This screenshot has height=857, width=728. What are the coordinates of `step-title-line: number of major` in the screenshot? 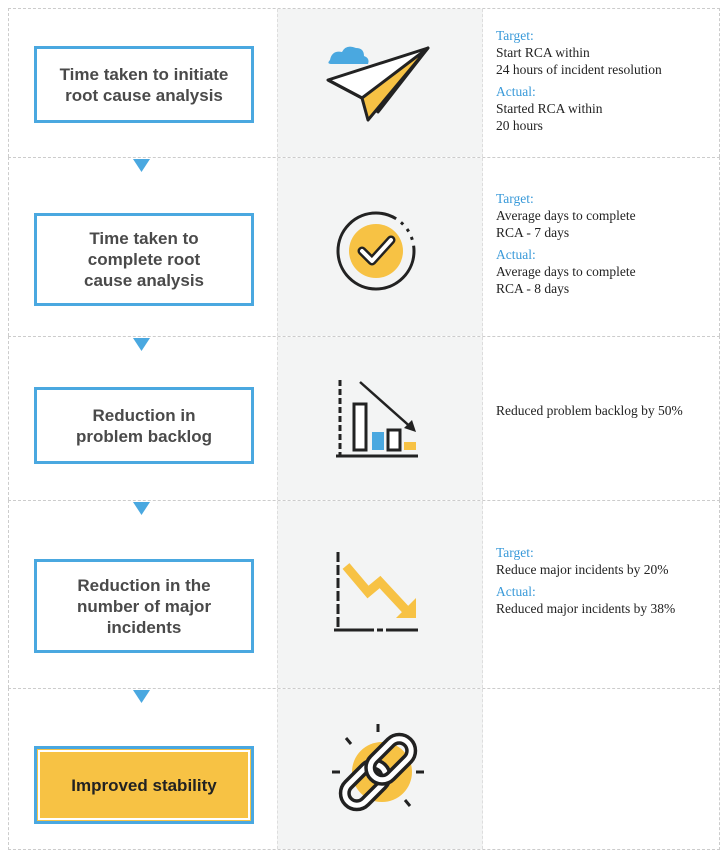 It's located at (144, 606).